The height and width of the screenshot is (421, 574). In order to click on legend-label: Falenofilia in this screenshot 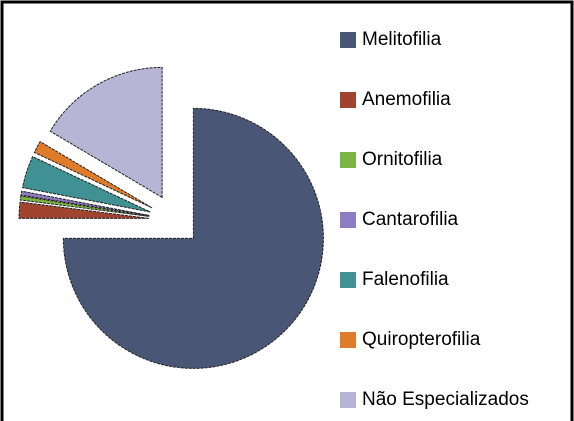, I will do `click(405, 279)`.